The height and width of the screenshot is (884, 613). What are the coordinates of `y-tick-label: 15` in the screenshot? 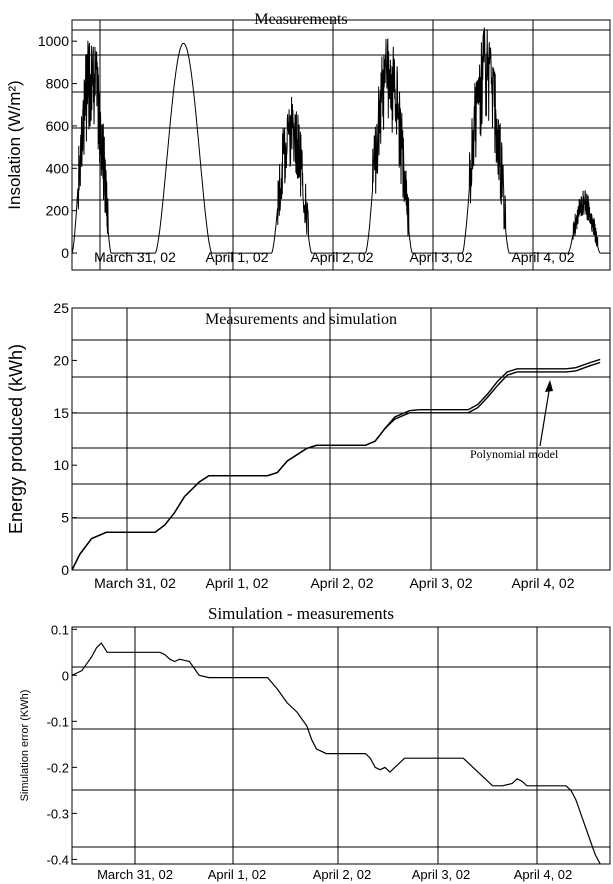 It's located at (61, 413).